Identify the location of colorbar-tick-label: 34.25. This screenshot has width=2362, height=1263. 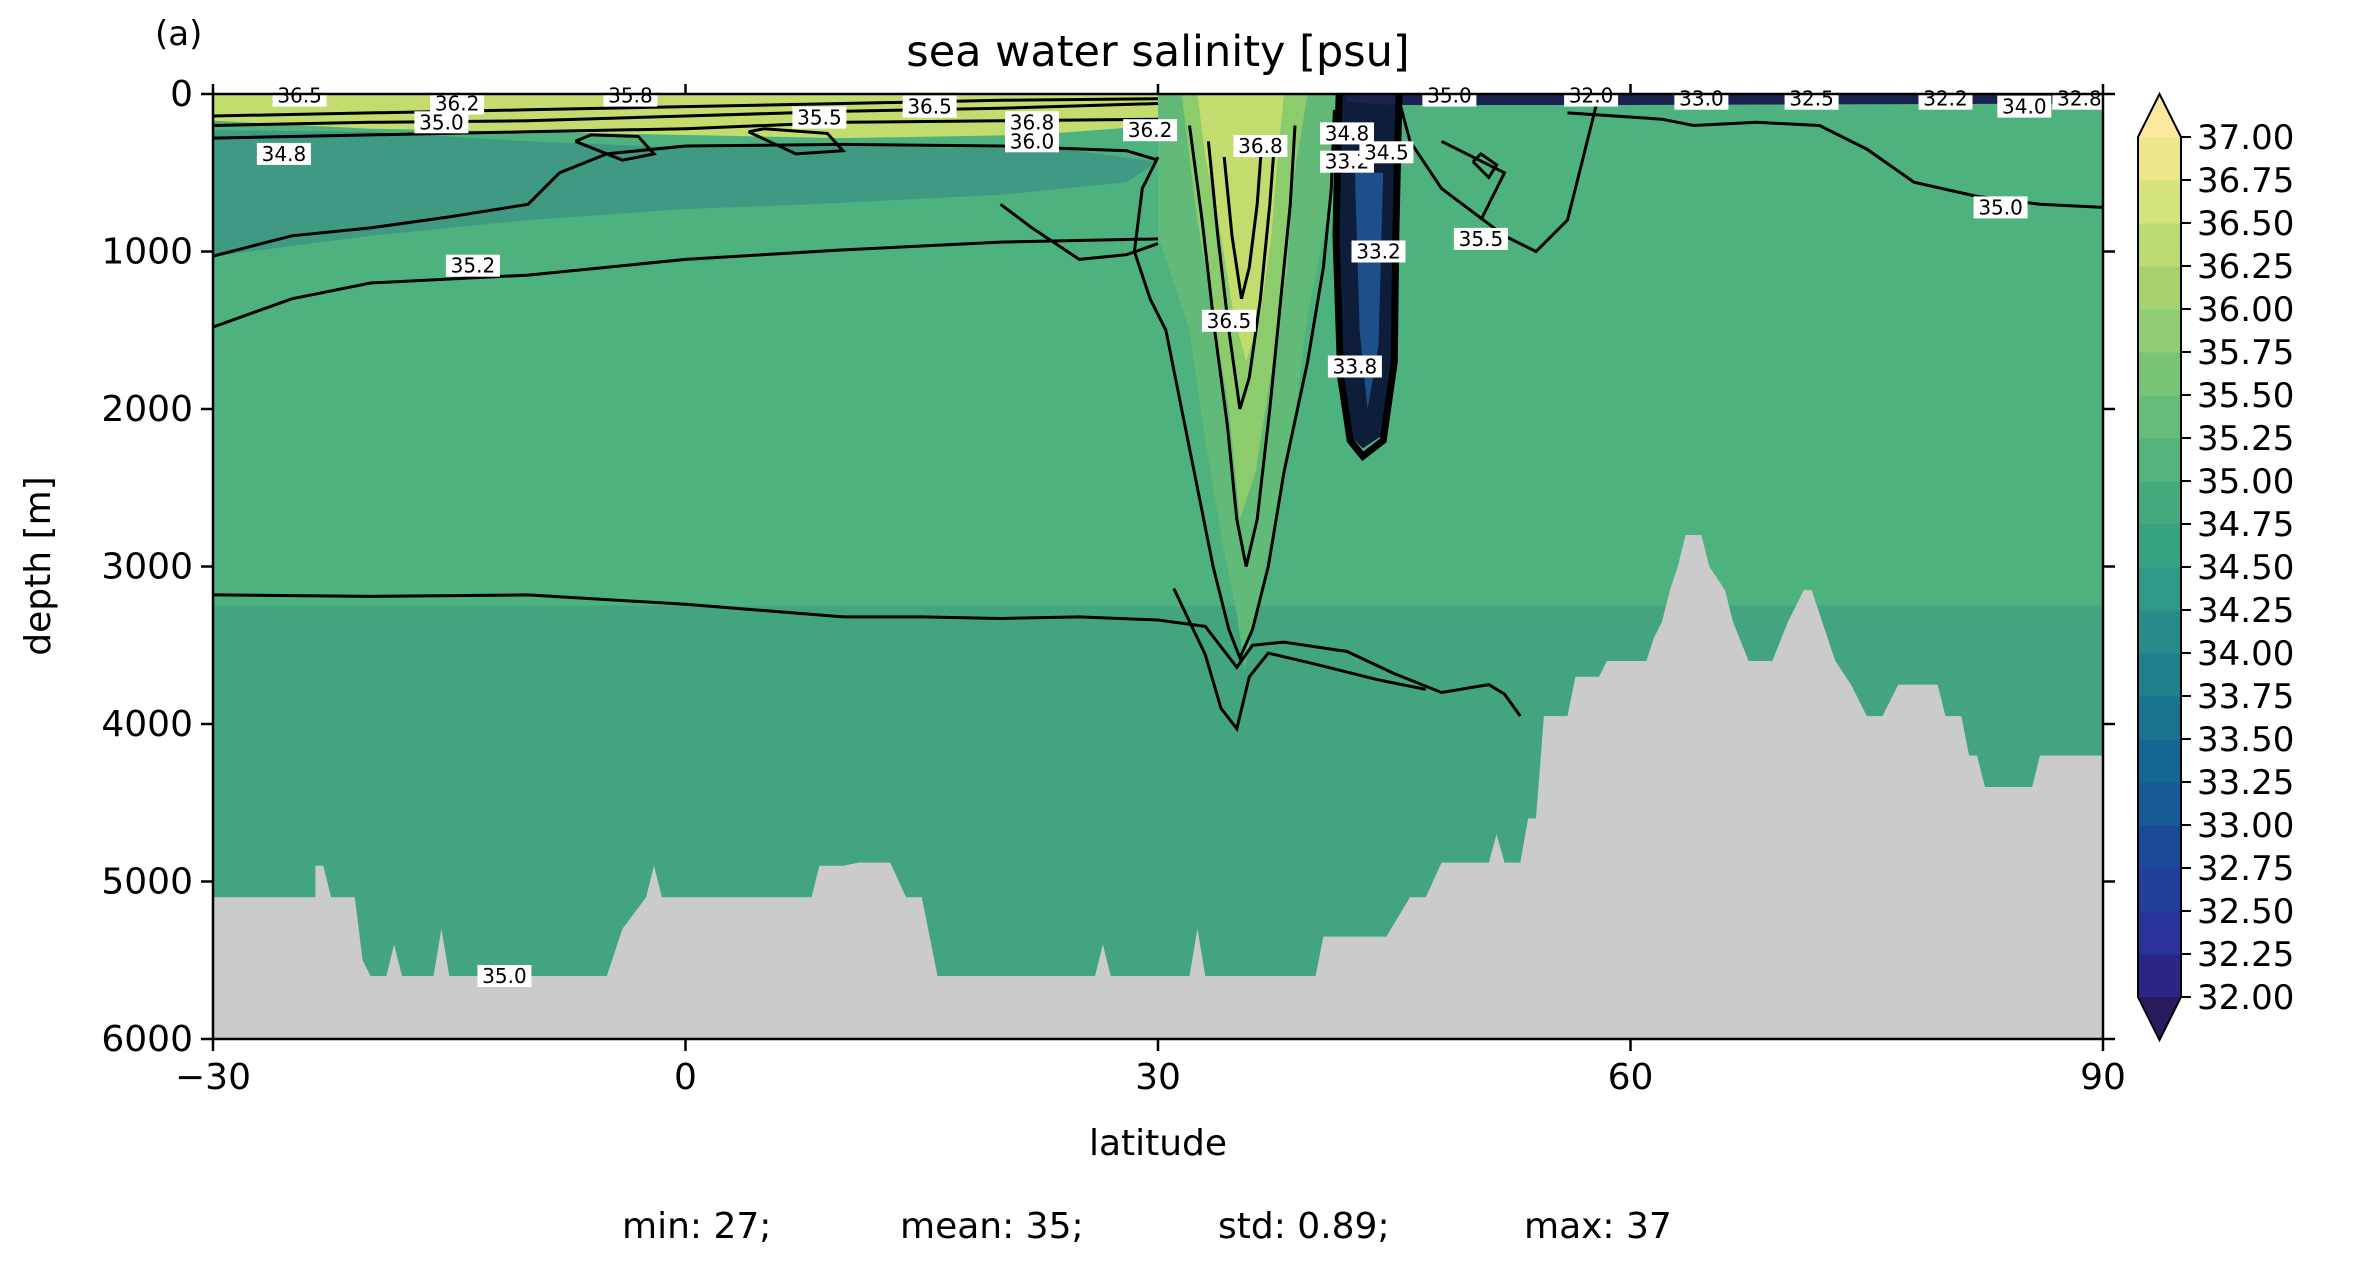
(2245, 611).